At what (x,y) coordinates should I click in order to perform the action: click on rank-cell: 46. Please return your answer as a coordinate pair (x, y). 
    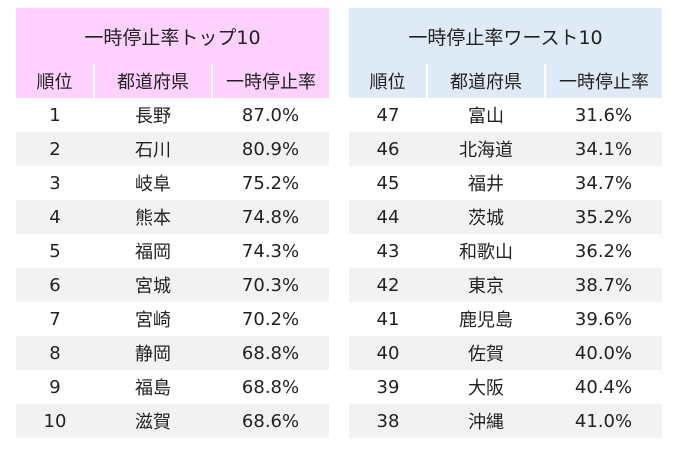
    Looking at the image, I should click on (388, 149).